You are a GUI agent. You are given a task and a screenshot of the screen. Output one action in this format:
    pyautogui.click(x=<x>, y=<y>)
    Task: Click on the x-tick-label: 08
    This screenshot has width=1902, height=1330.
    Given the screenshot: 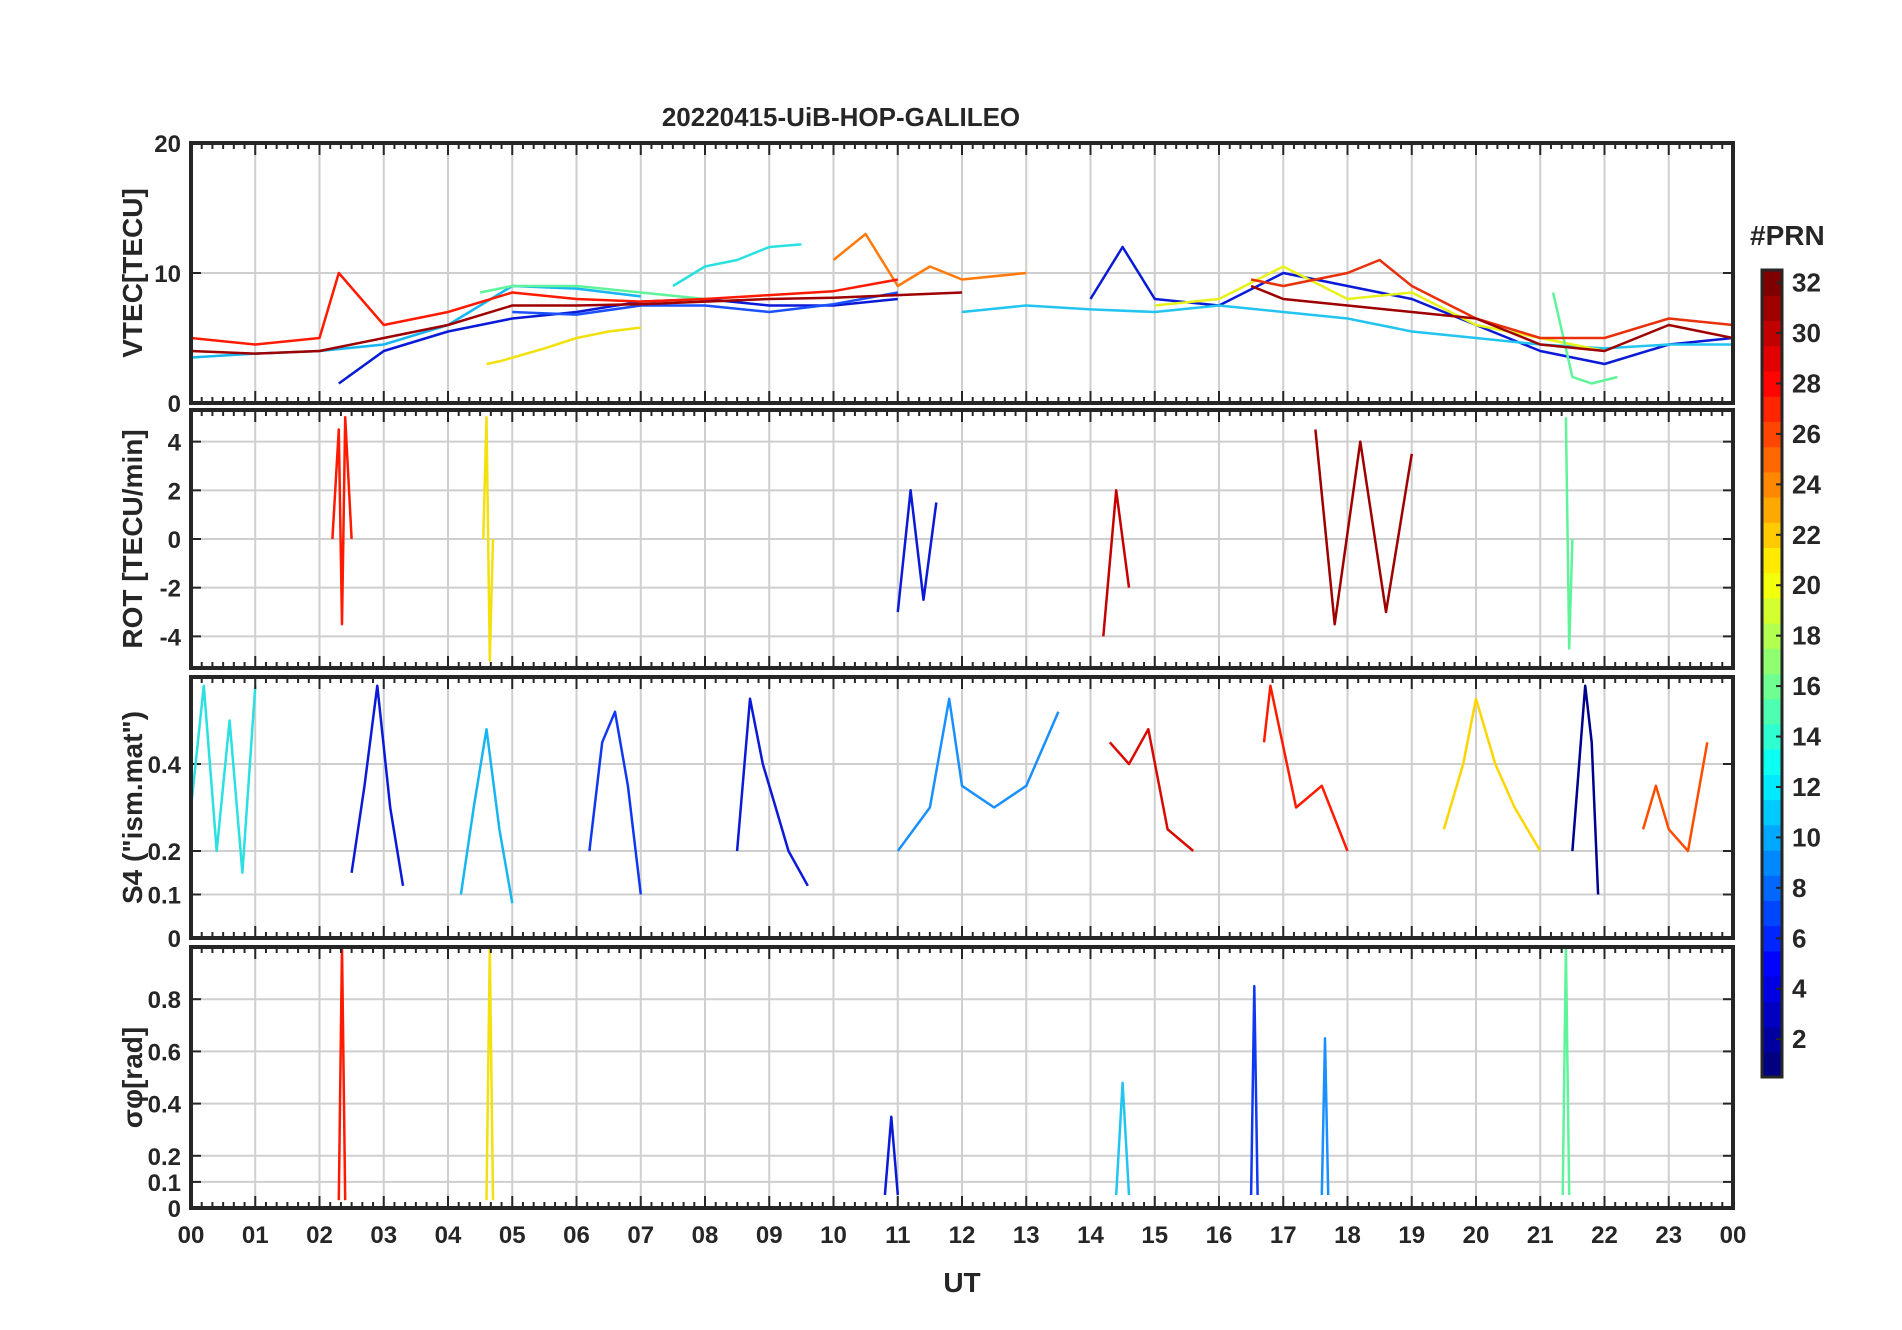 What is the action you would take?
    pyautogui.click(x=705, y=1235)
    